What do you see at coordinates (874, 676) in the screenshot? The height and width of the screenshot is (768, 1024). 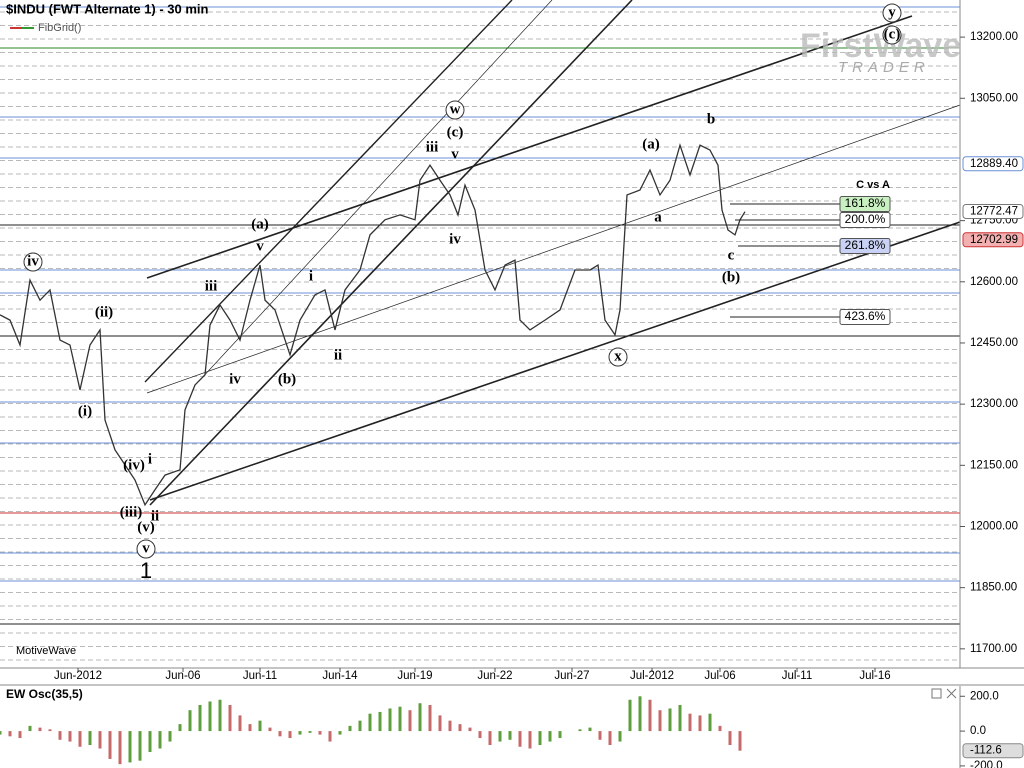 I see `x-tick-label: Jul-16` at bounding box center [874, 676].